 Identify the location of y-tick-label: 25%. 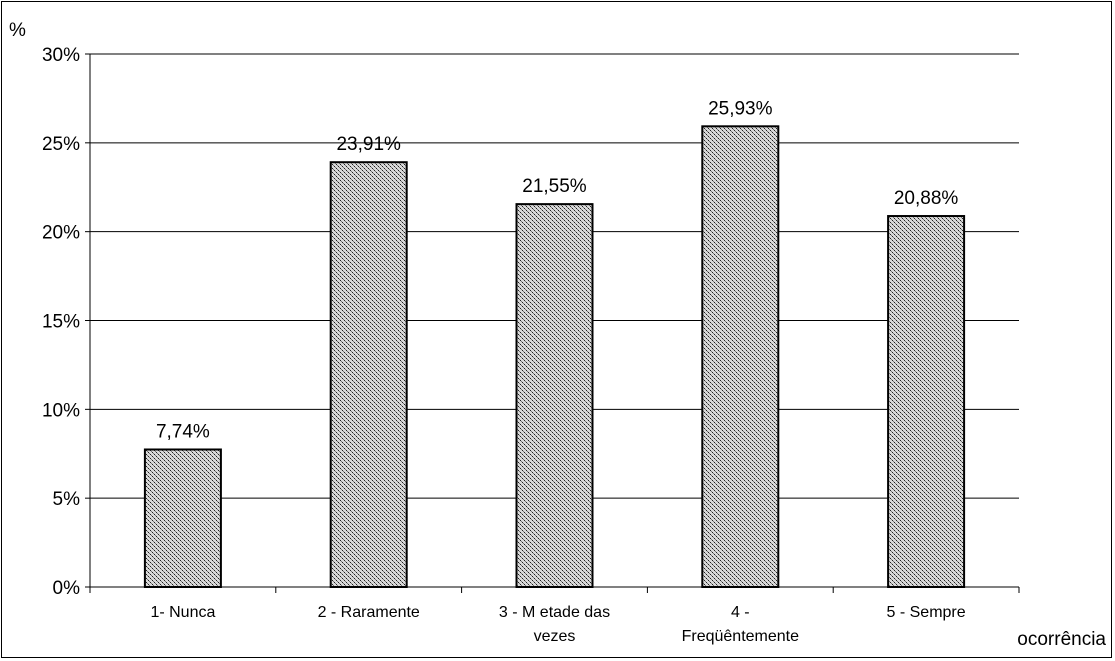
(61, 144).